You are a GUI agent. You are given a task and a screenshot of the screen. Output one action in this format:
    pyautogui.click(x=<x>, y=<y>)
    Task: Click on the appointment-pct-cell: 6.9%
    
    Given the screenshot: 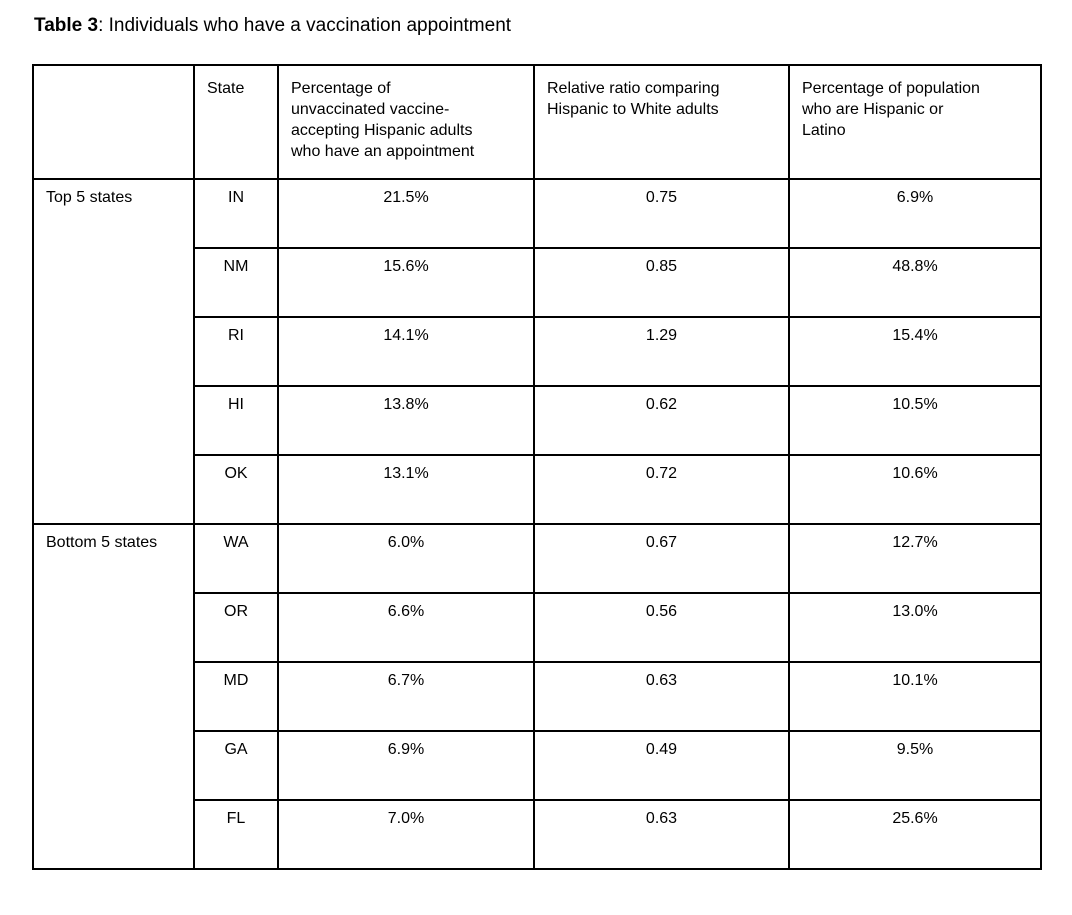 What is the action you would take?
    pyautogui.click(x=406, y=765)
    